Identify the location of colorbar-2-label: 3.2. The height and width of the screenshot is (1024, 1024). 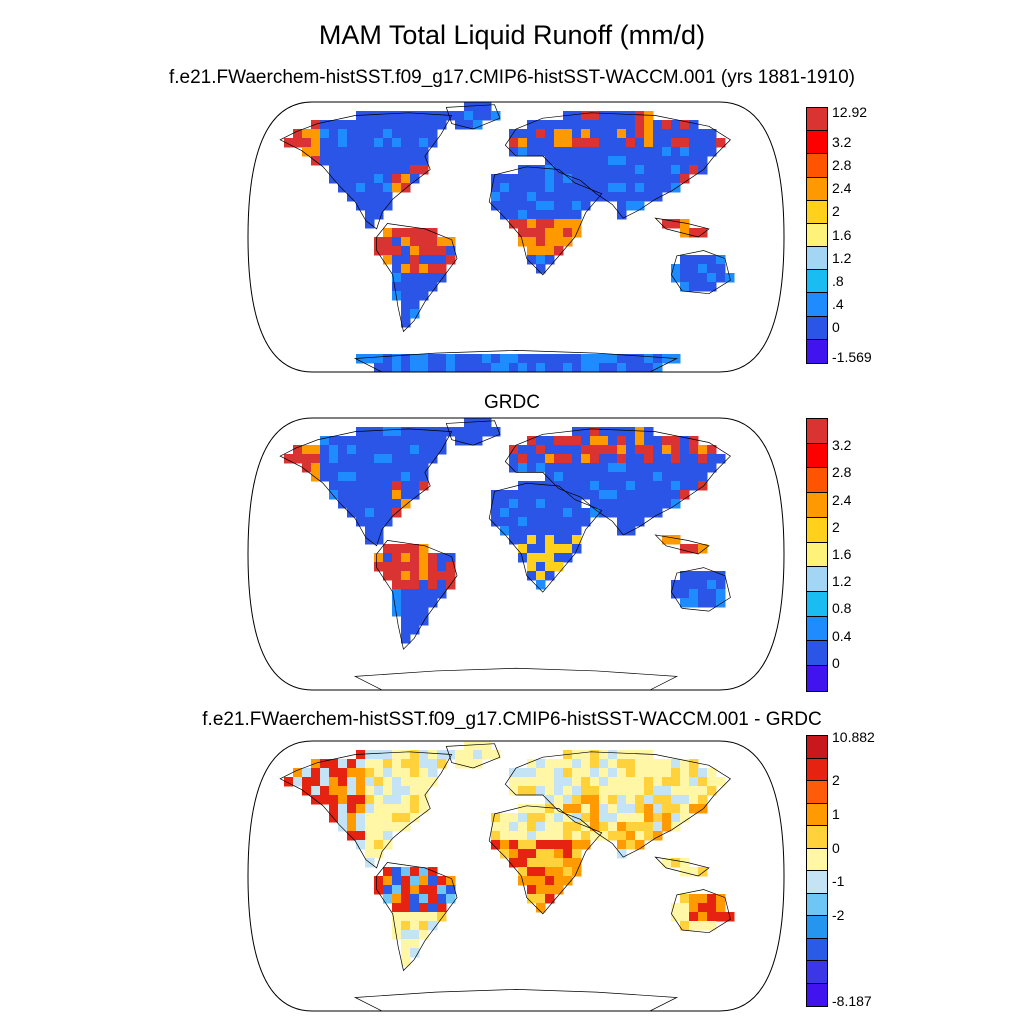
(842, 445).